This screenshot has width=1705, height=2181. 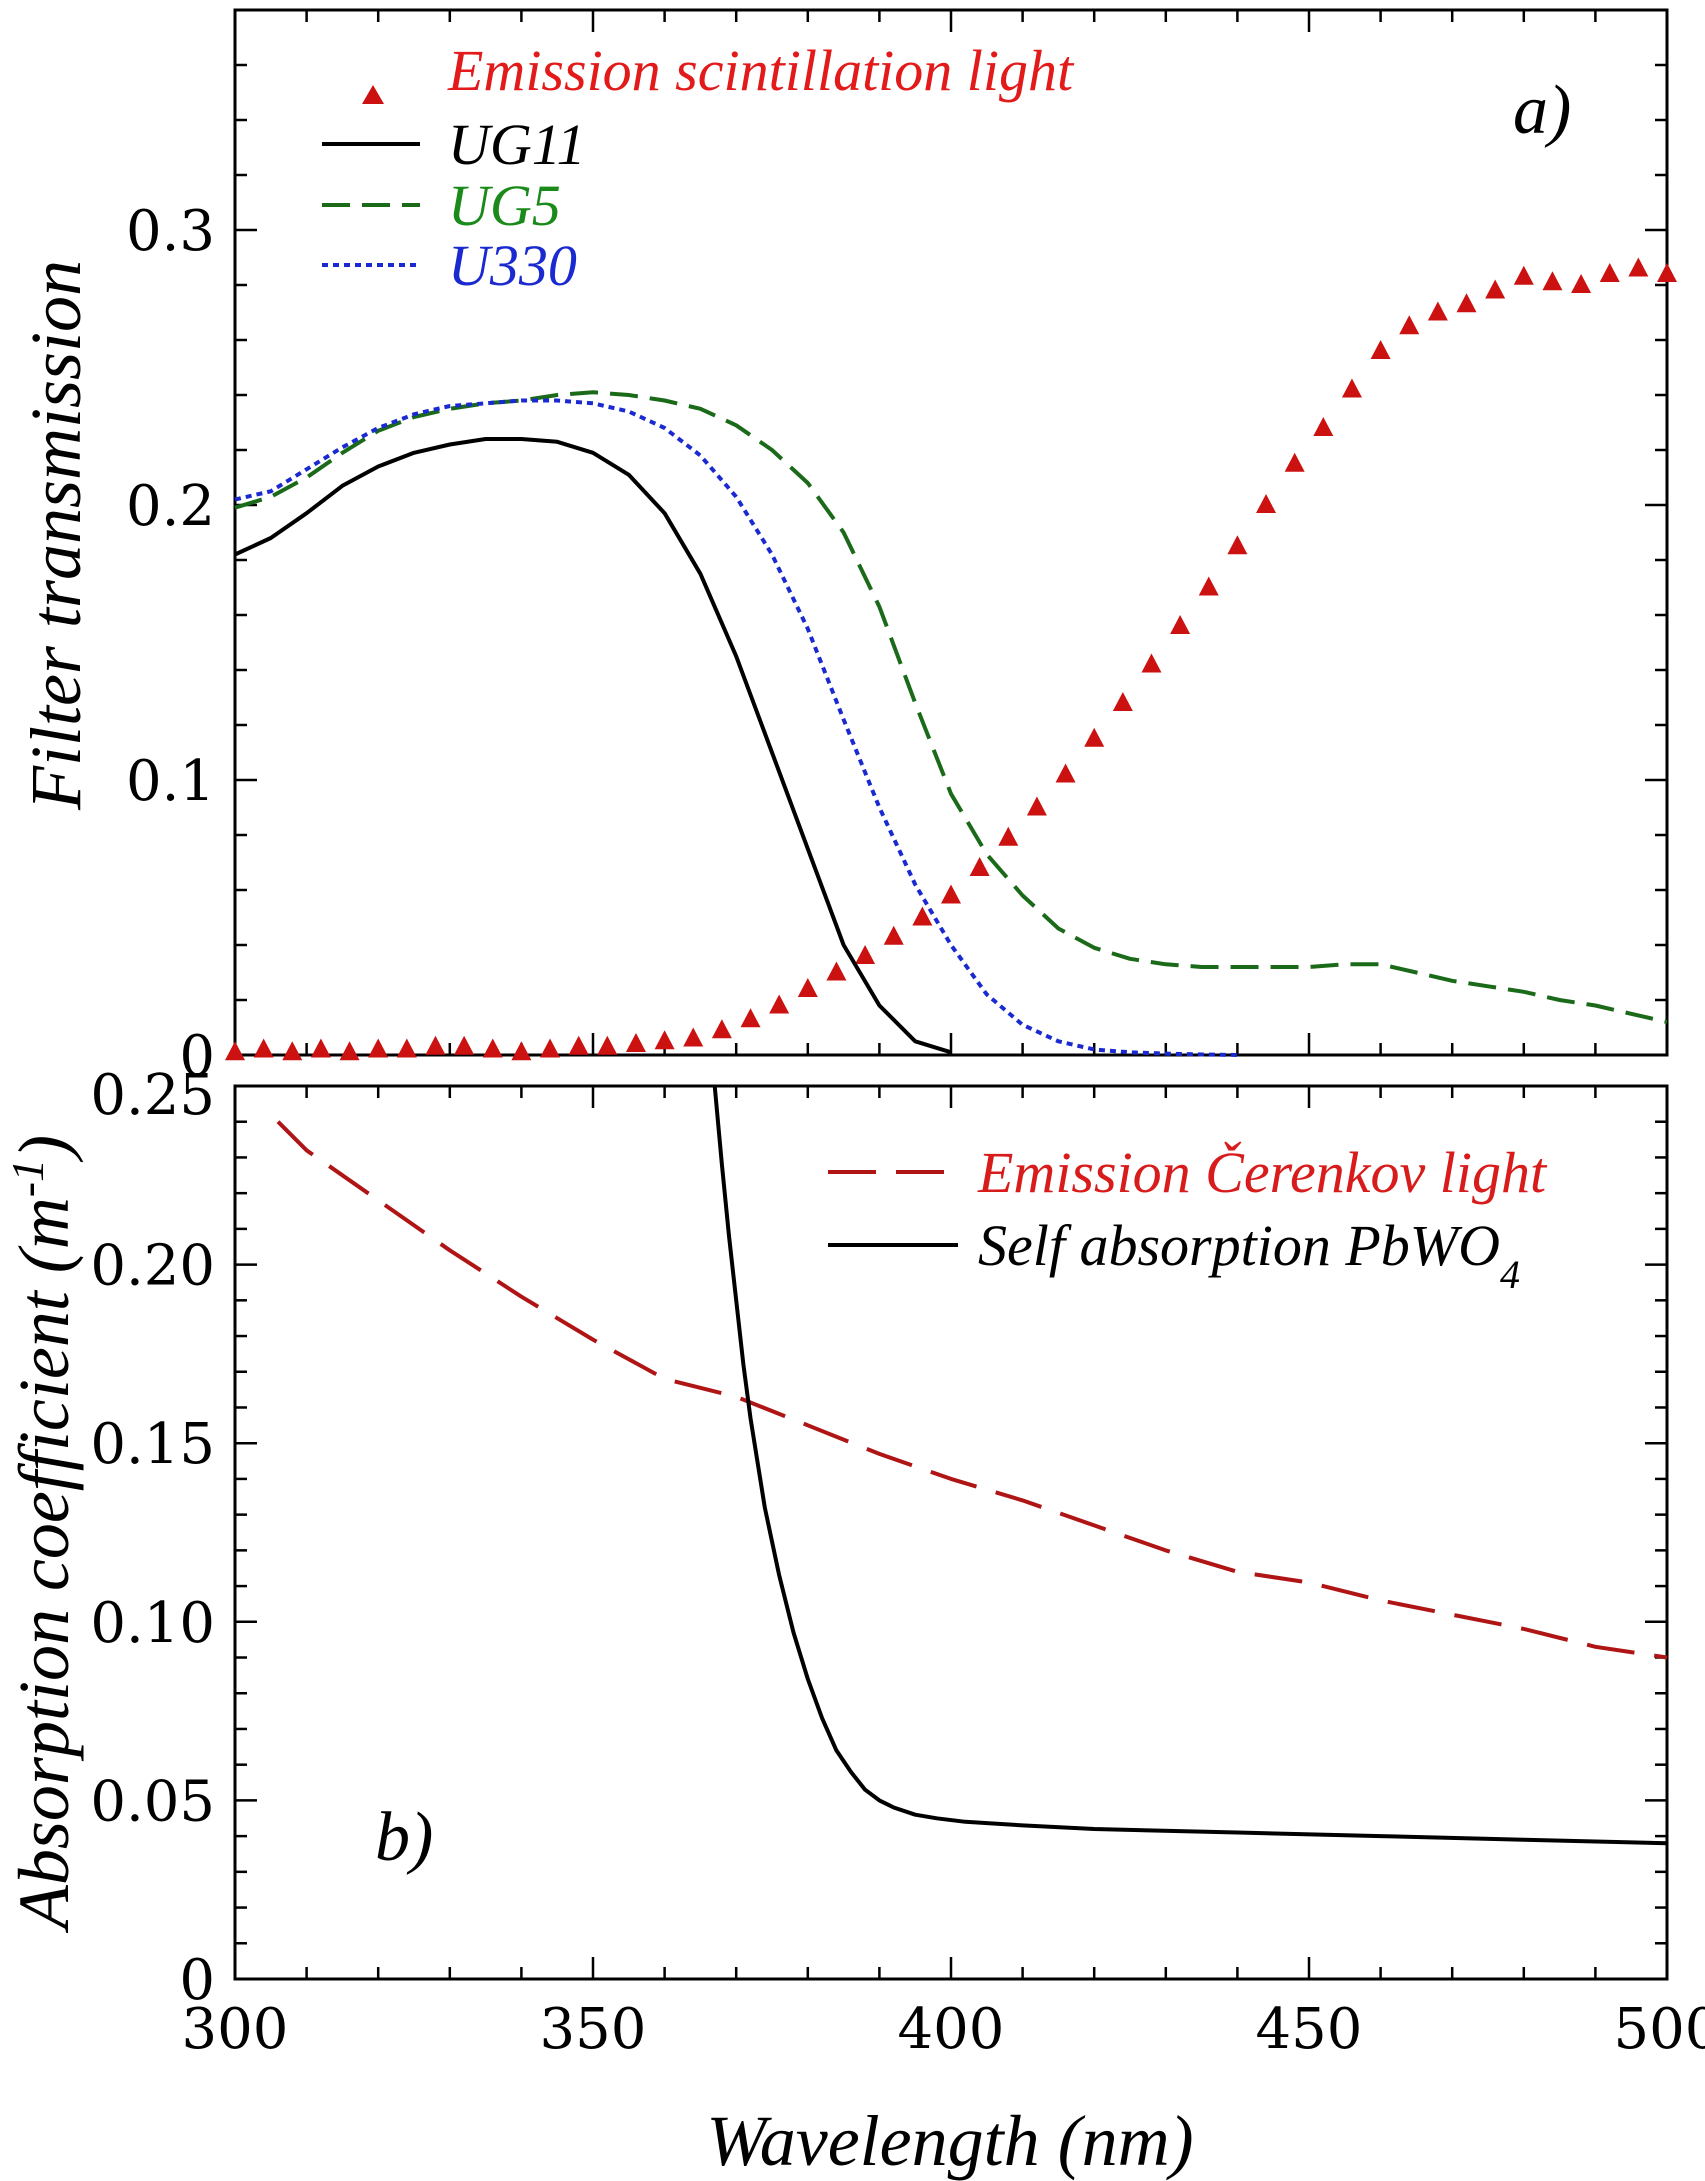 I want to click on panel-b-ylabel-end: ), so click(x=44, y=1149).